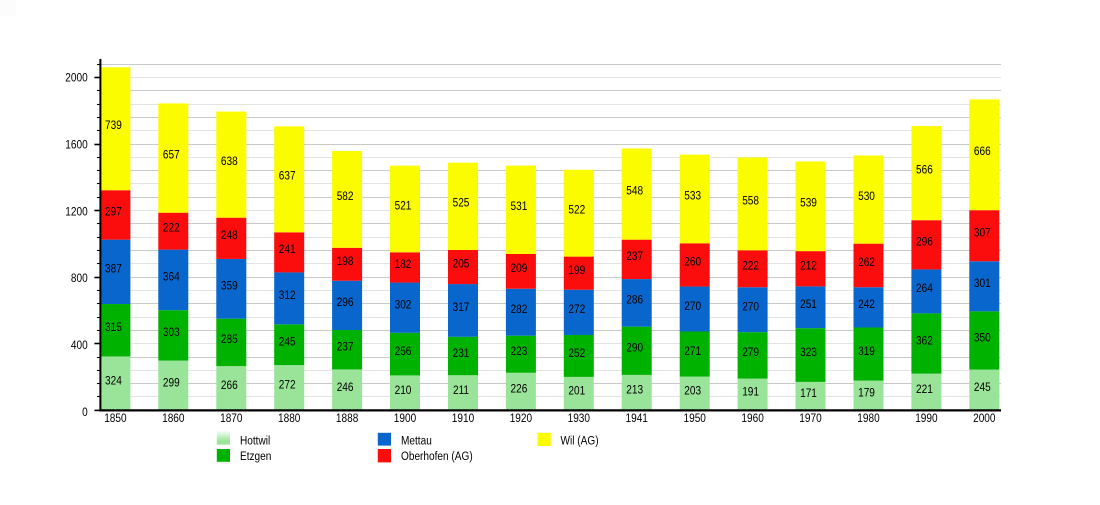 Image resolution: width=1100 pixels, height=505 pixels. Describe the element at coordinates (403, 351) in the screenshot. I see `svg-text: 256` at that location.